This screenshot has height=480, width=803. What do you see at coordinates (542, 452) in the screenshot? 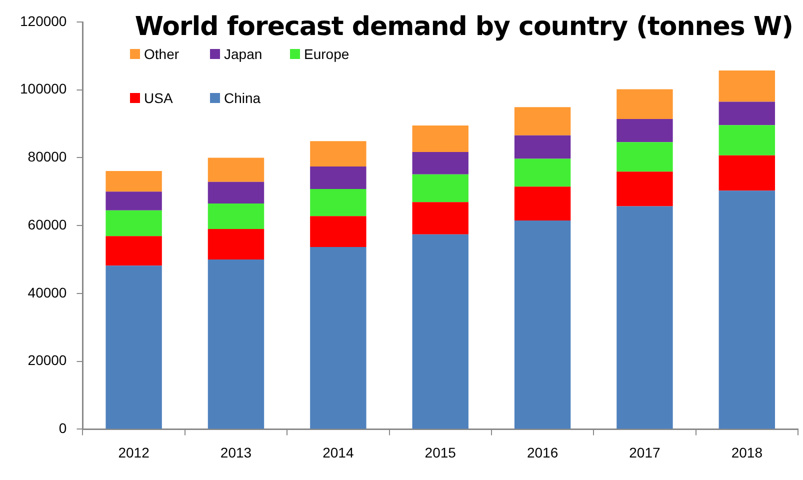
I see `x-tick-label: 2016` at bounding box center [542, 452].